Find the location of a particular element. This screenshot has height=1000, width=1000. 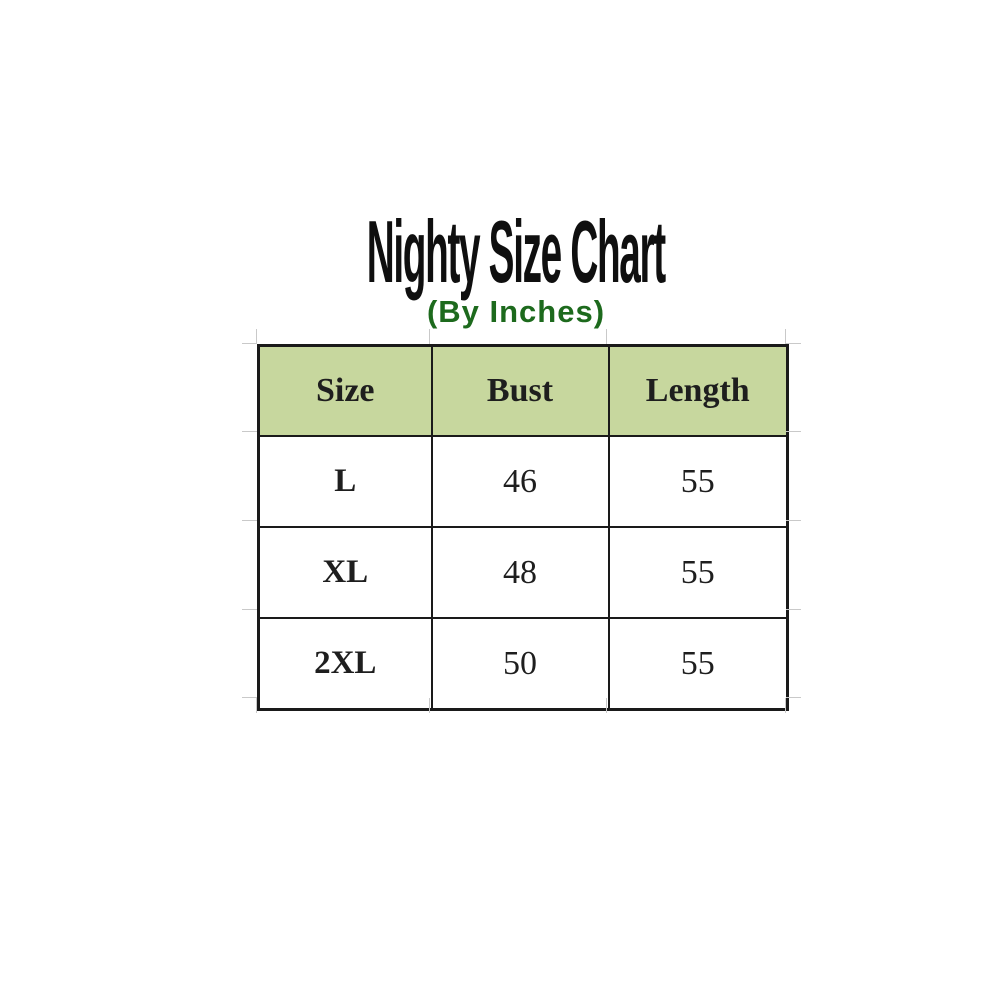

header-cell-bust: Bust is located at coordinates (520, 390).